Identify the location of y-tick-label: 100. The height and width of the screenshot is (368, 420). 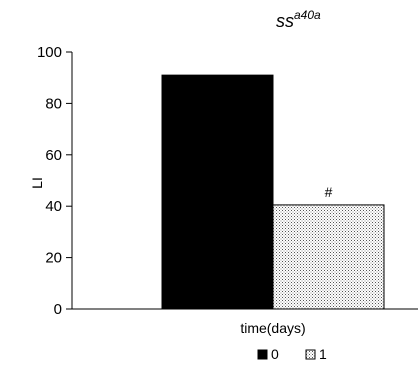
(49, 52).